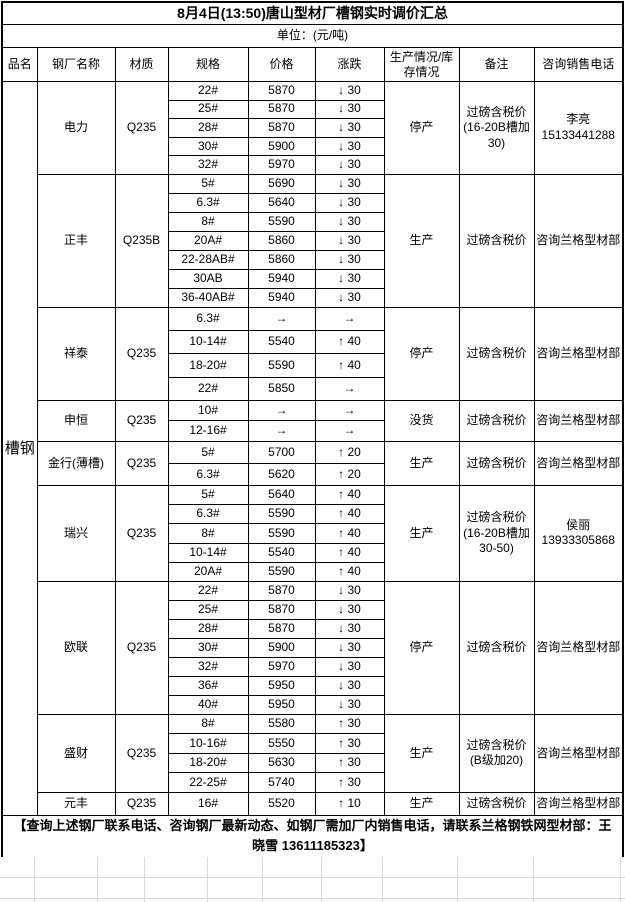 The width and height of the screenshot is (625, 902). Describe the element at coordinates (208, 685) in the screenshot. I see `spec-cell: 36#` at that location.